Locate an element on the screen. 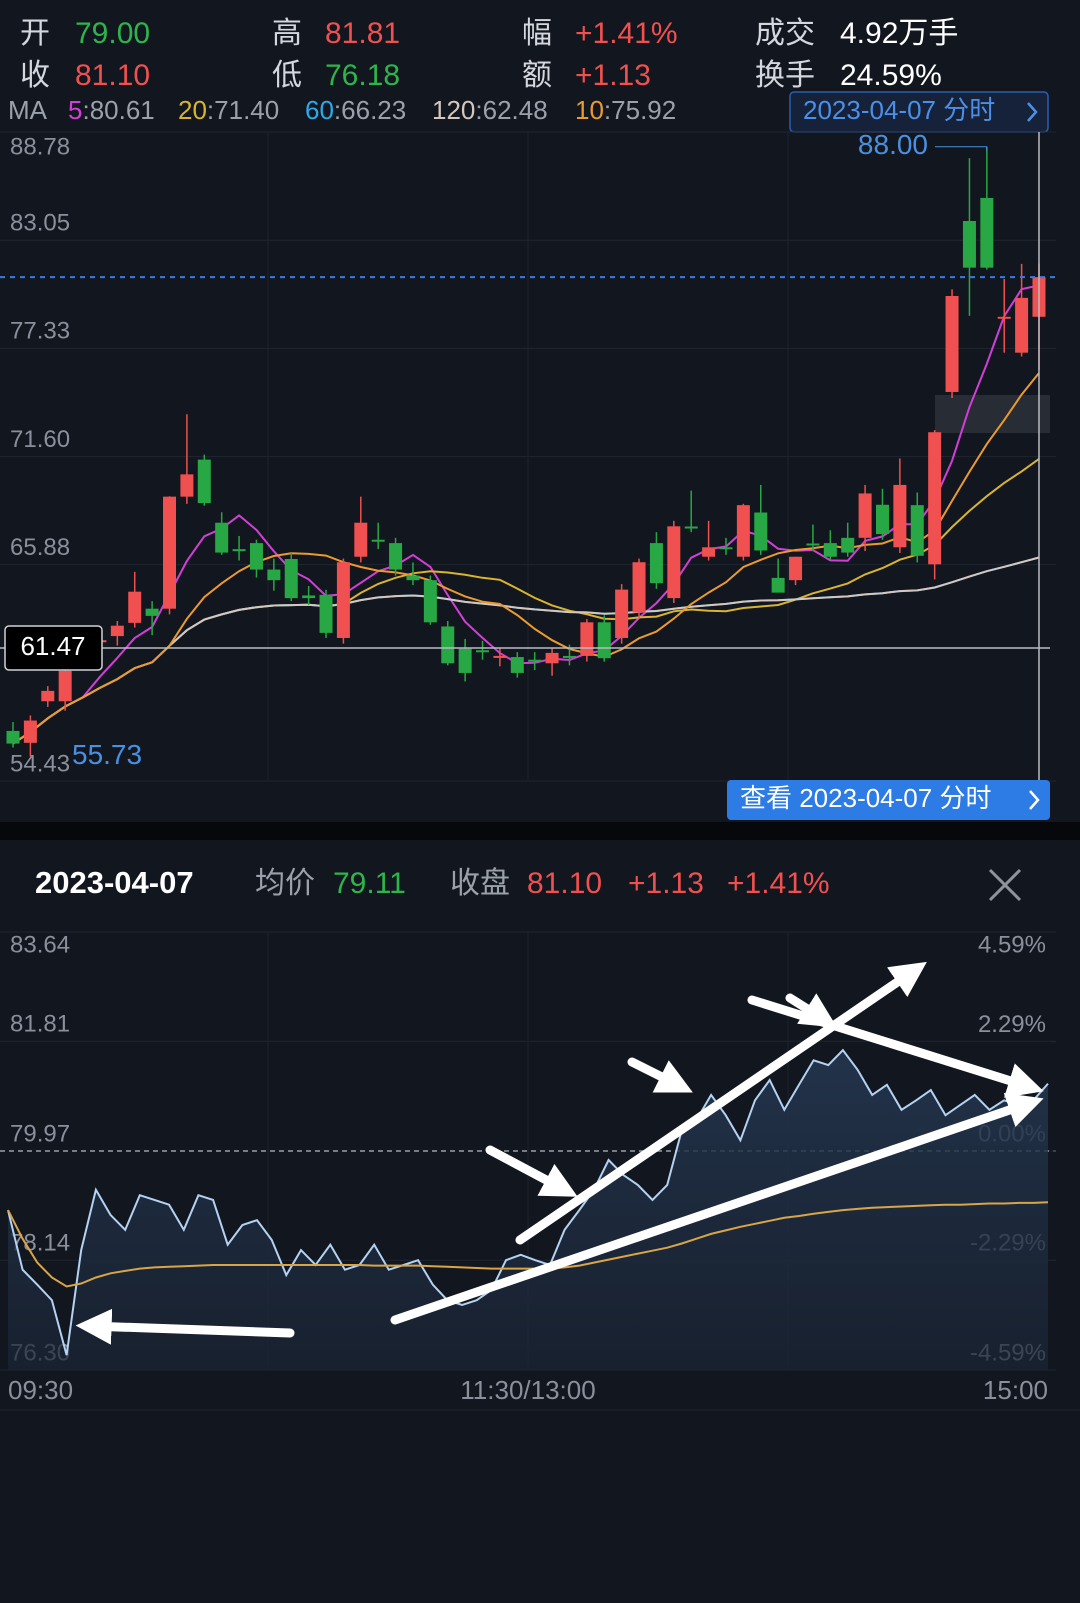 Image resolution: width=1080 pixels, height=1603 pixels. view-button is located at coordinates (888, 800).